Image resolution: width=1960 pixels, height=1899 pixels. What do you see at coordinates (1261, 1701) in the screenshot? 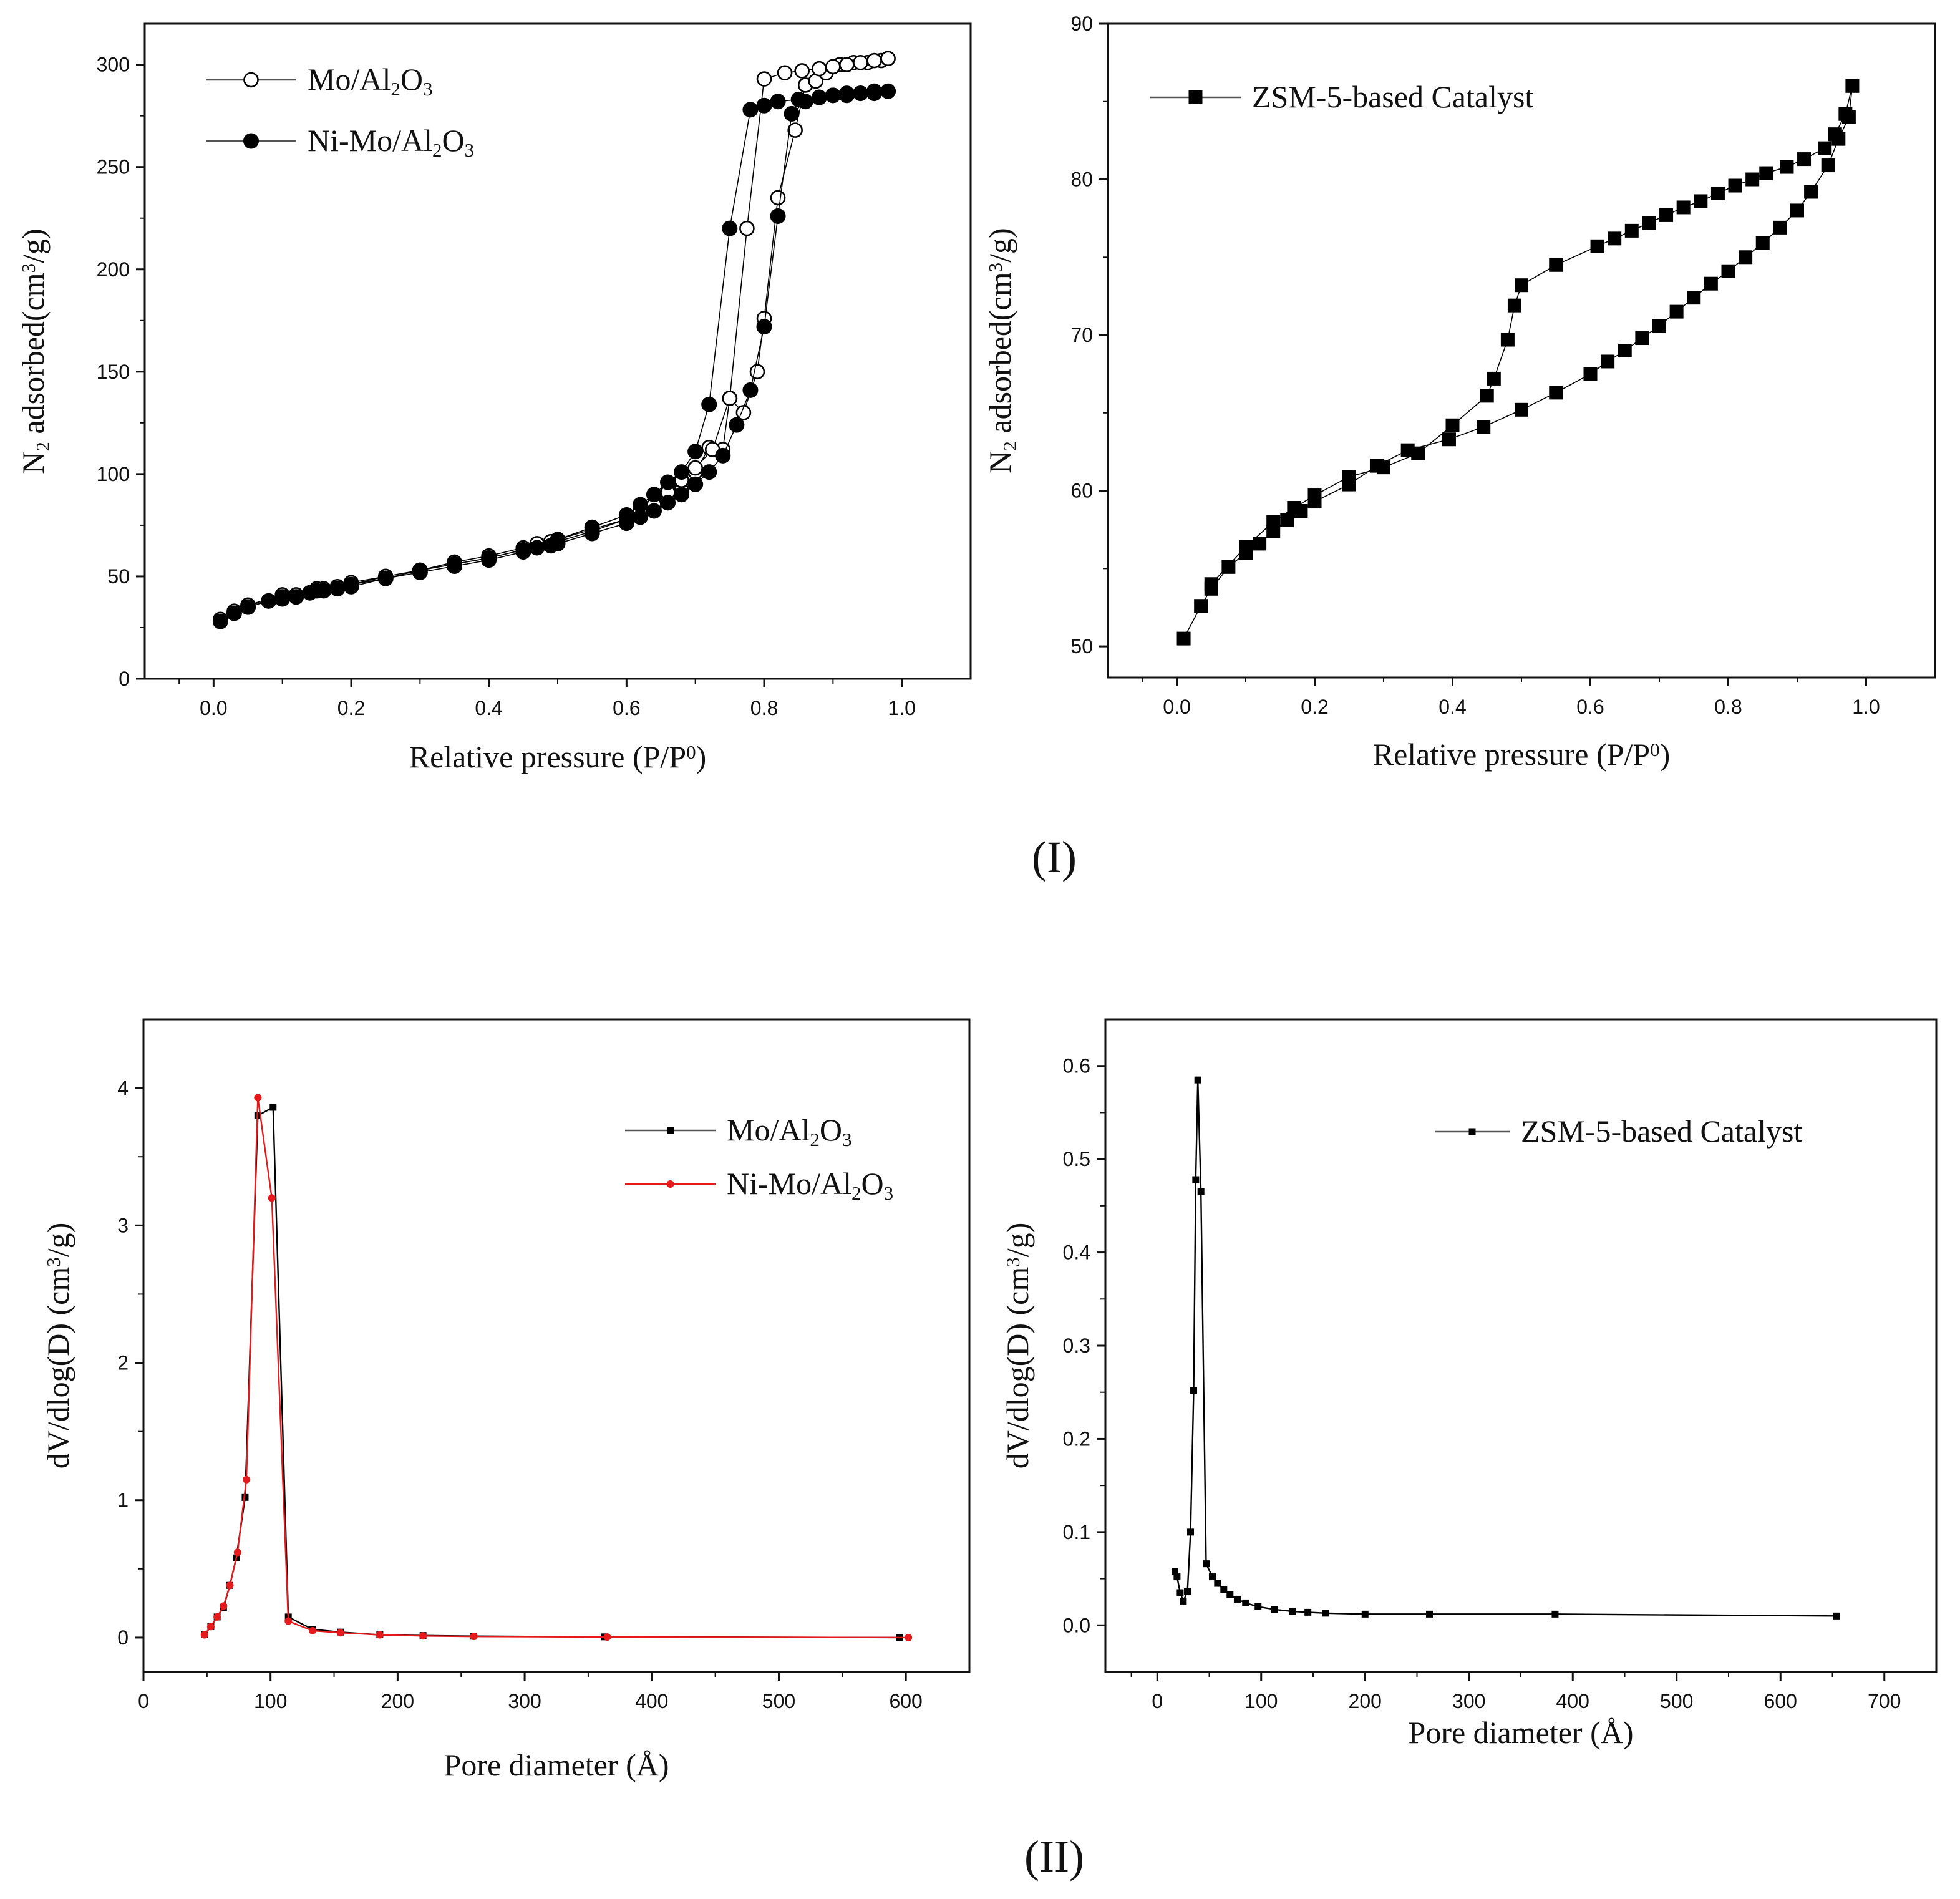
I see `chart-d-x-tick-label: 100` at bounding box center [1261, 1701].